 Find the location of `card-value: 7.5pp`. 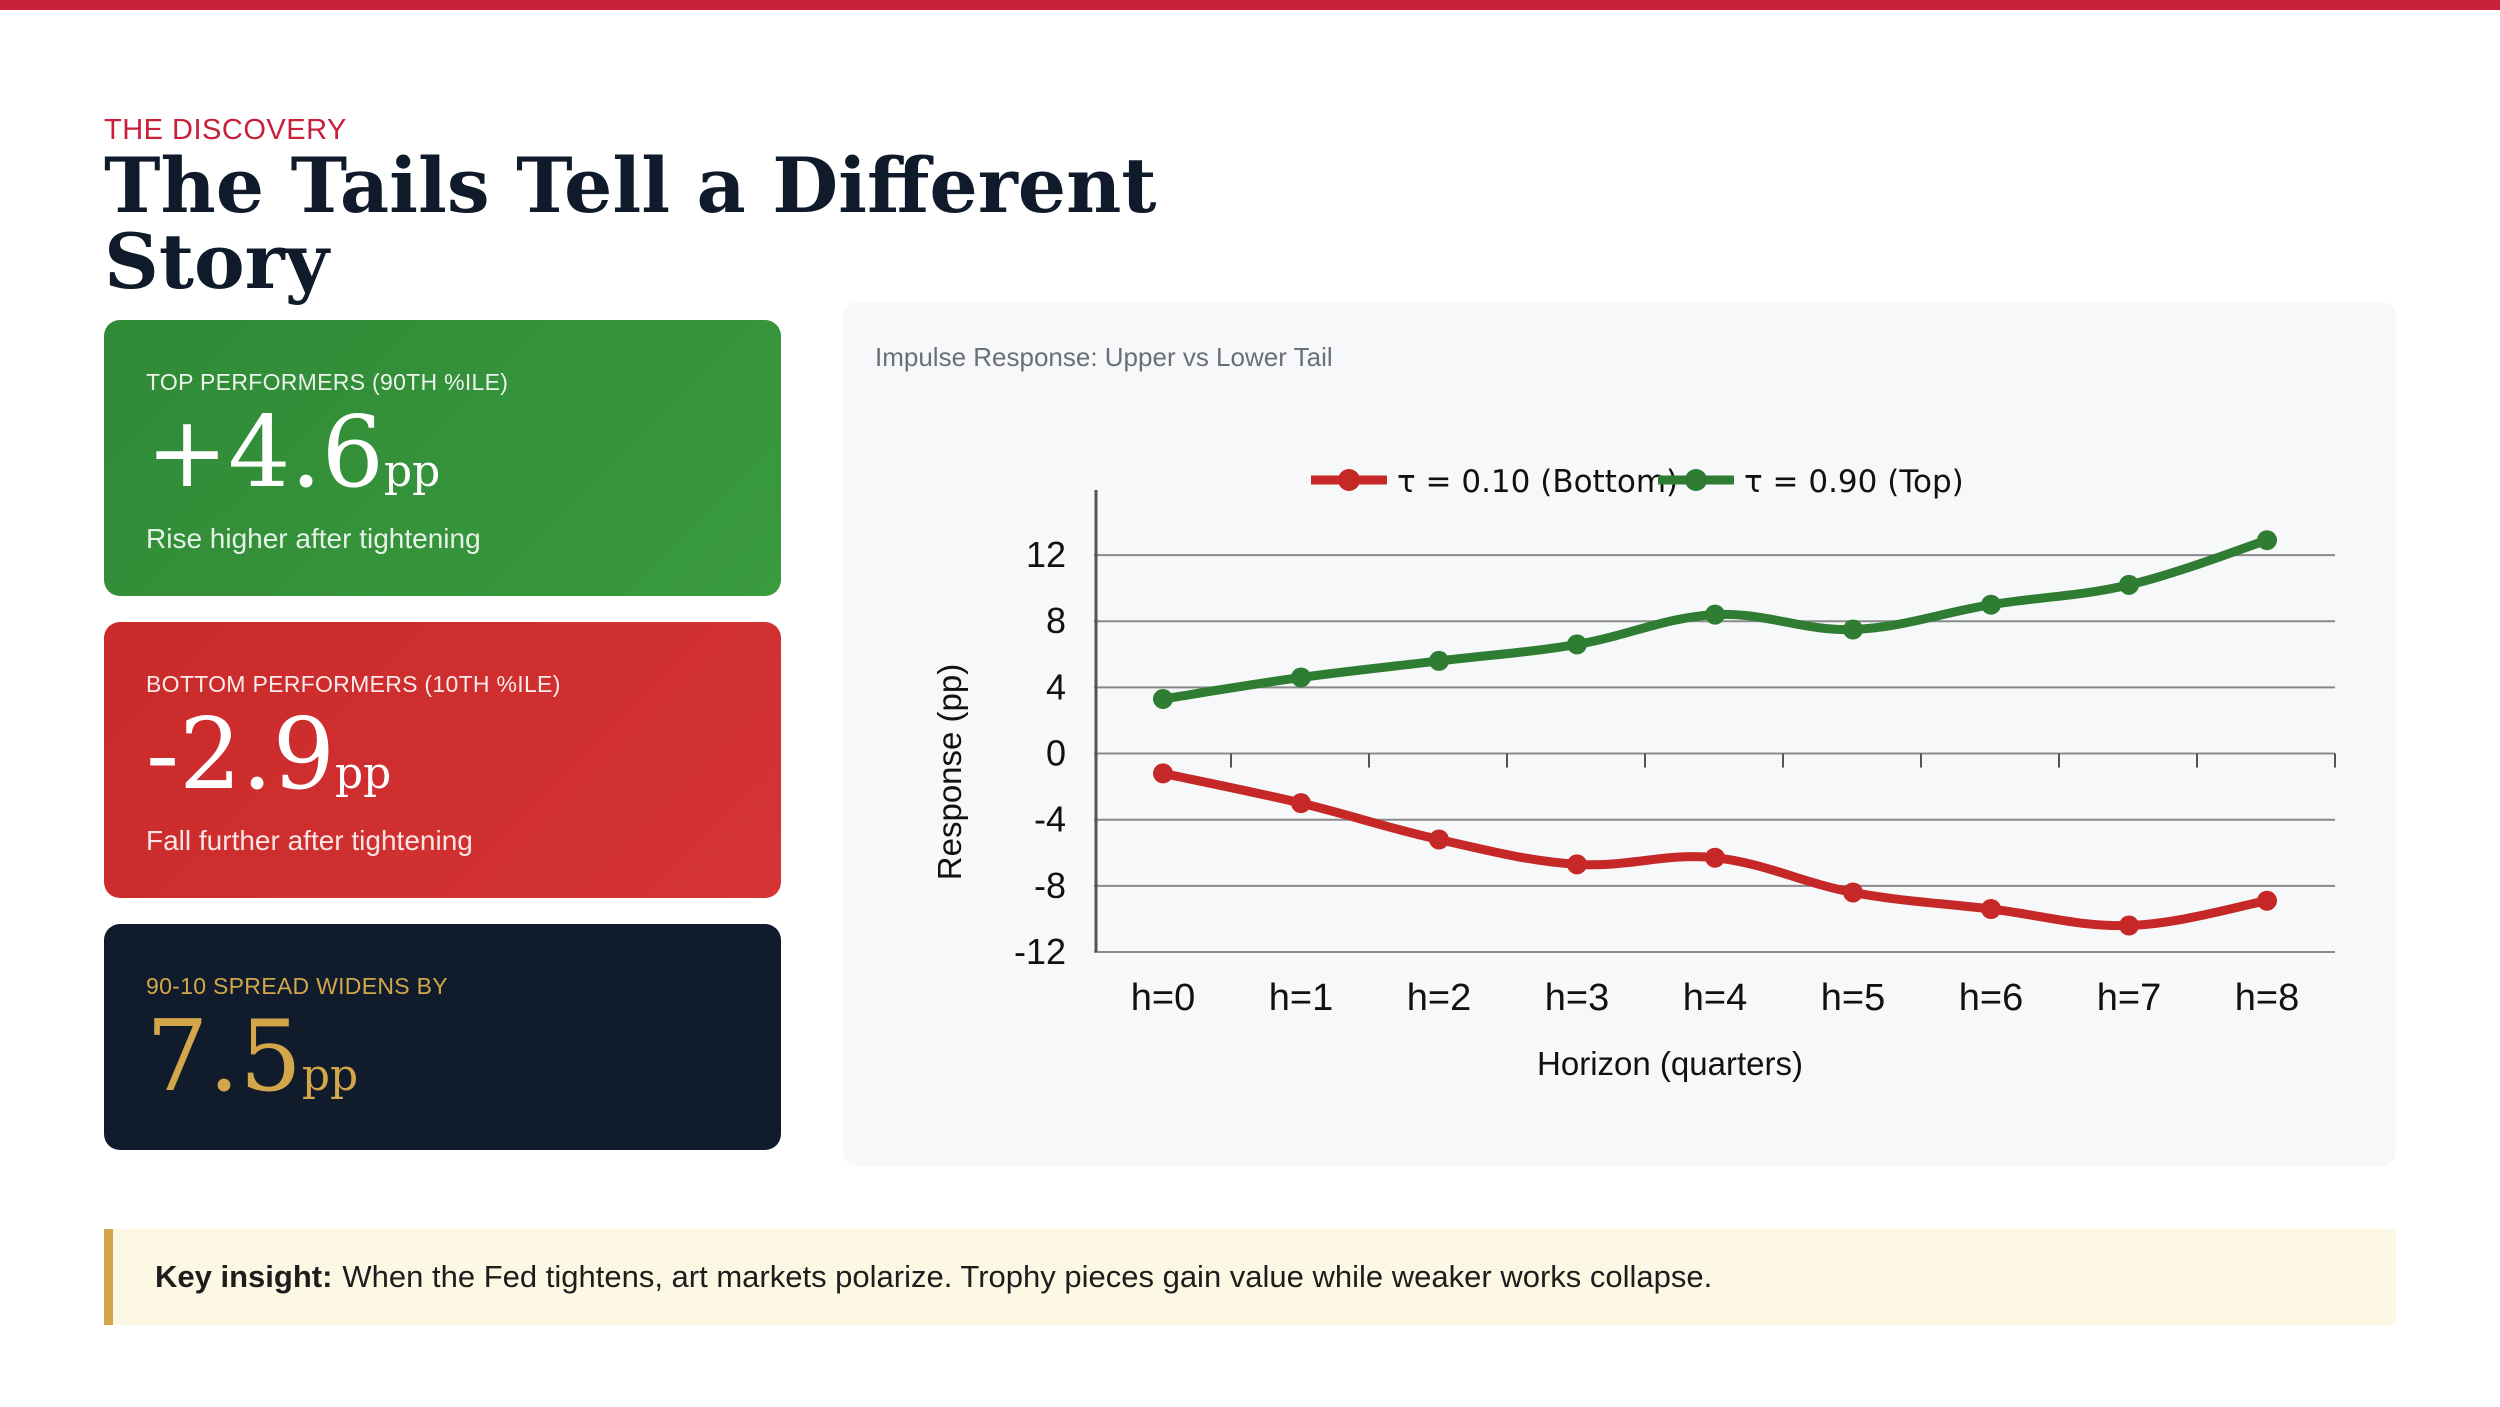

card-value: 7.5pp is located at coordinates (252, 1057).